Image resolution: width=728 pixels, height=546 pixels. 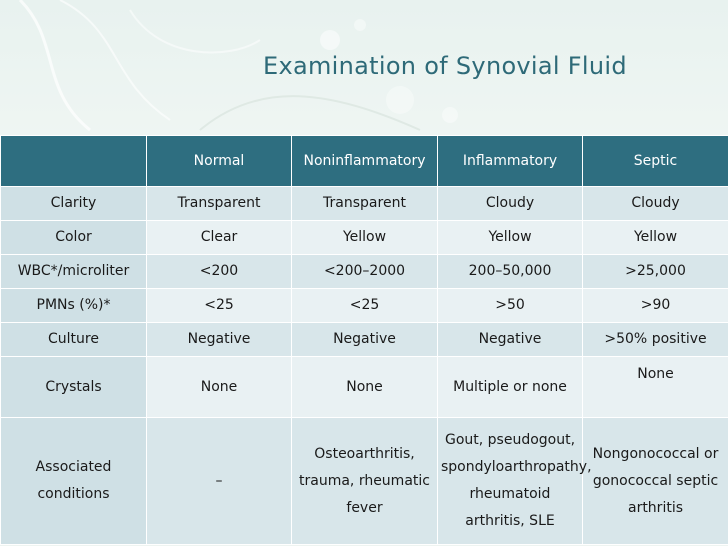 What do you see at coordinates (73, 339) in the screenshot?
I see `row-label: Culture` at bounding box center [73, 339].